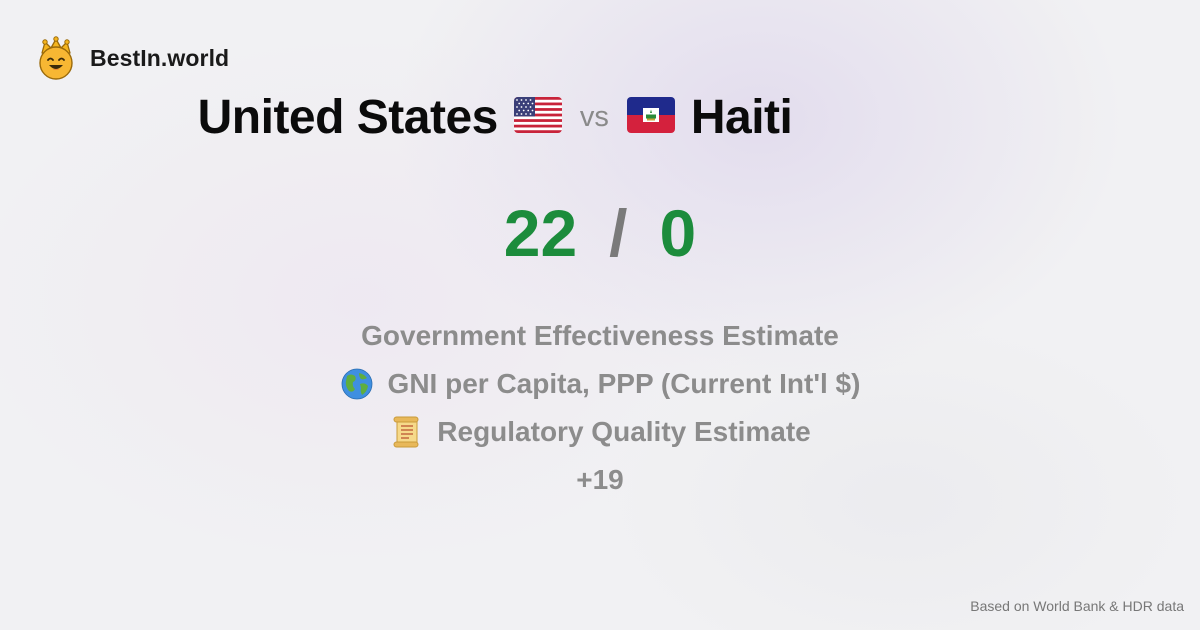  Describe the element at coordinates (1077, 606) in the screenshot. I see `footer-source-note: Based on World Bank & HDR data` at that location.